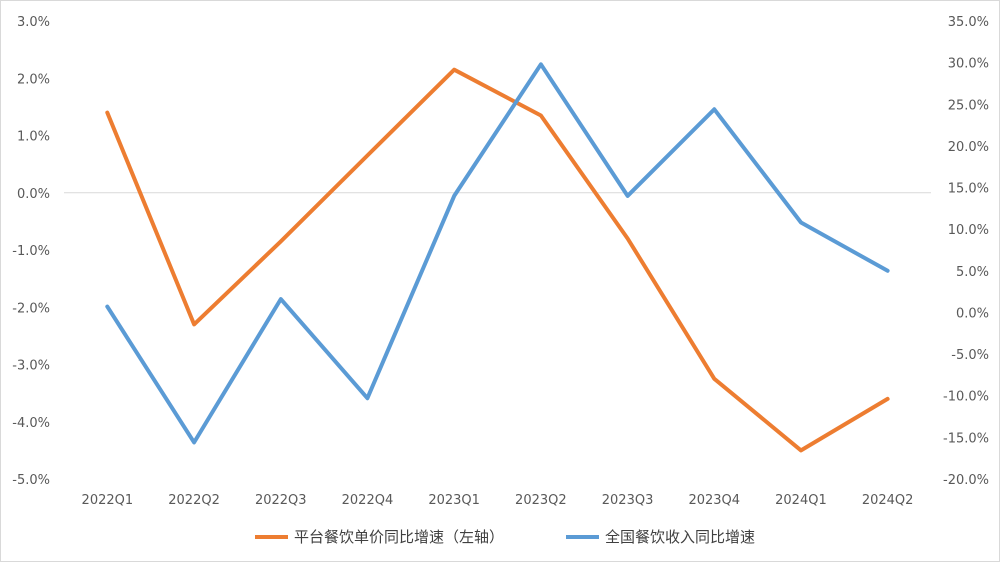 This screenshot has width=1000, height=562. Describe the element at coordinates (966, 397) in the screenshot. I see `y-right-tick-label: -10.0%` at that location.